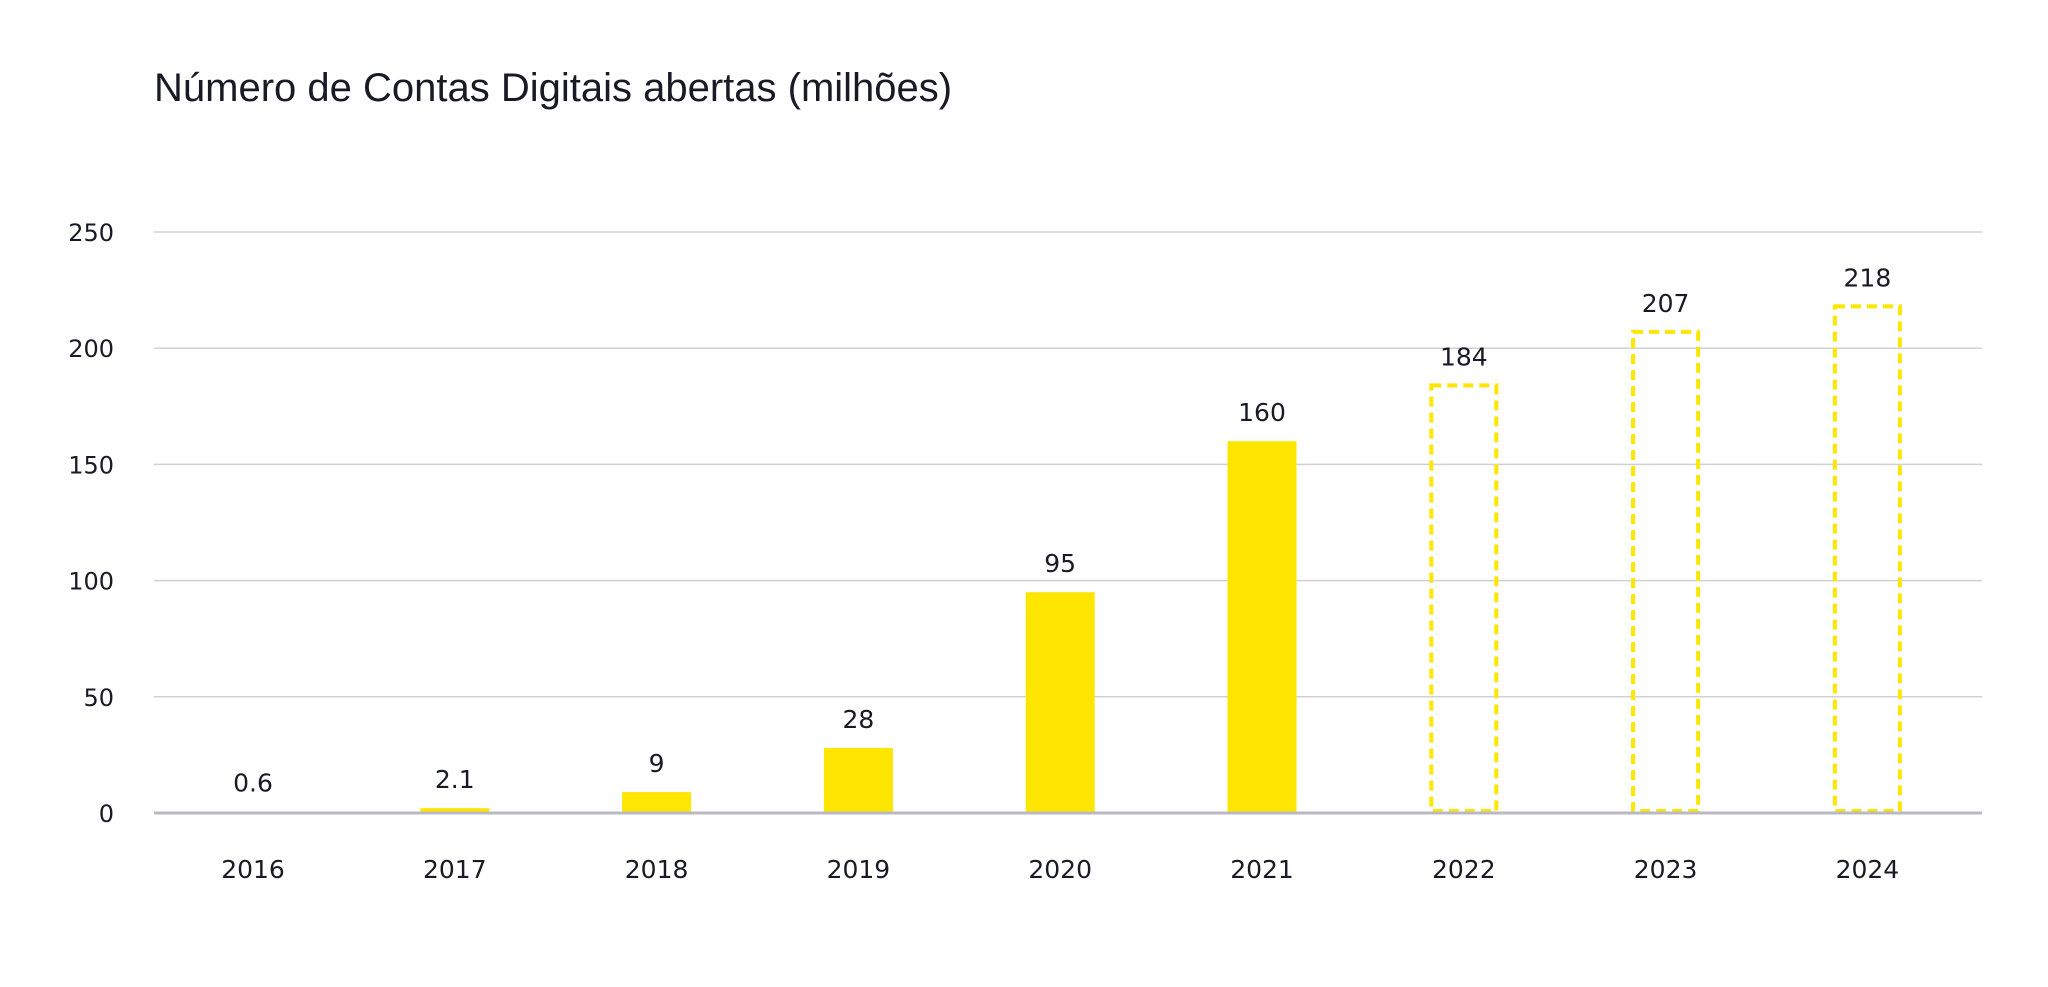 The height and width of the screenshot is (987, 2048). I want to click on x-tick-label: 2019, so click(859, 869).